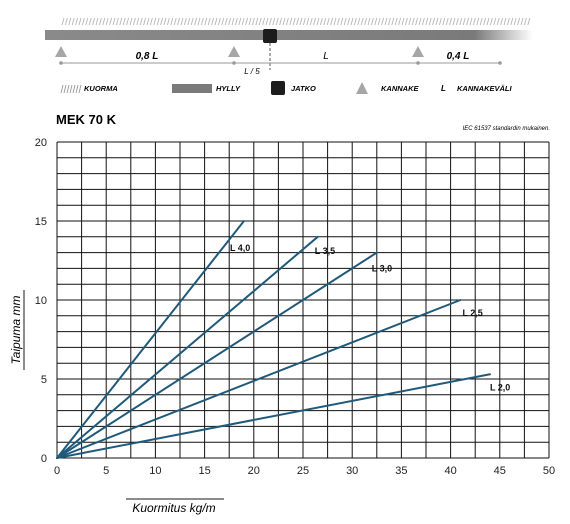  I want to click on load-hatch-icon, so click(71, 89).